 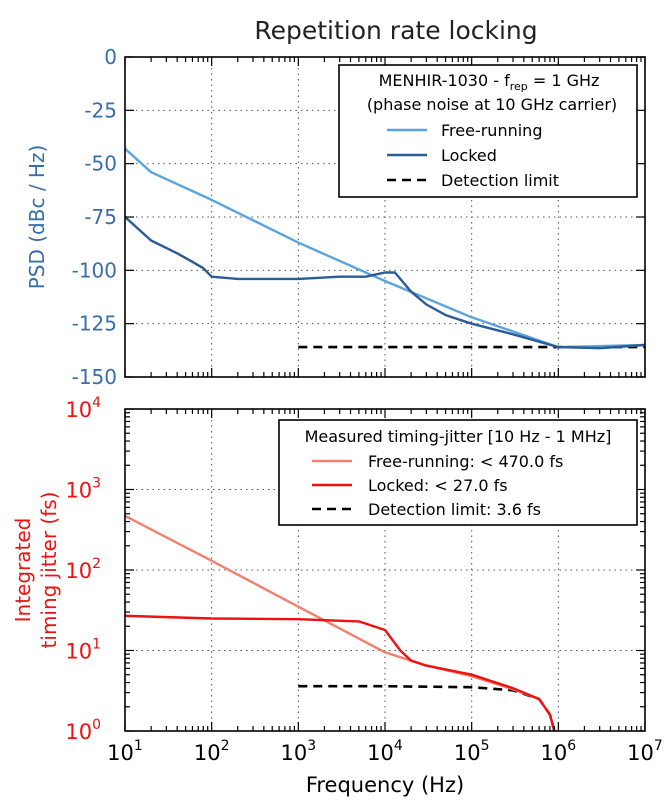 What do you see at coordinates (454, 509) in the screenshot?
I see `bottom-legend-label-detection-limit: Detection limit: 3.6 fs` at bounding box center [454, 509].